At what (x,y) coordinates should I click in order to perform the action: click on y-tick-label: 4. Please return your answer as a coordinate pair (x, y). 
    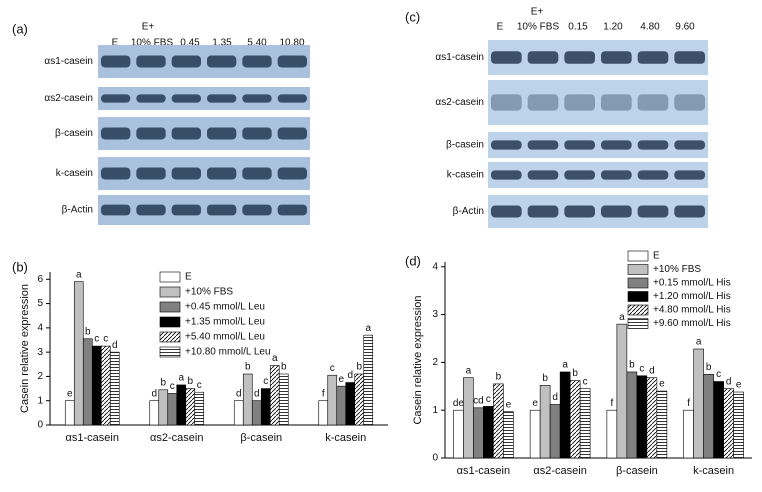
    Looking at the image, I should click on (40, 327).